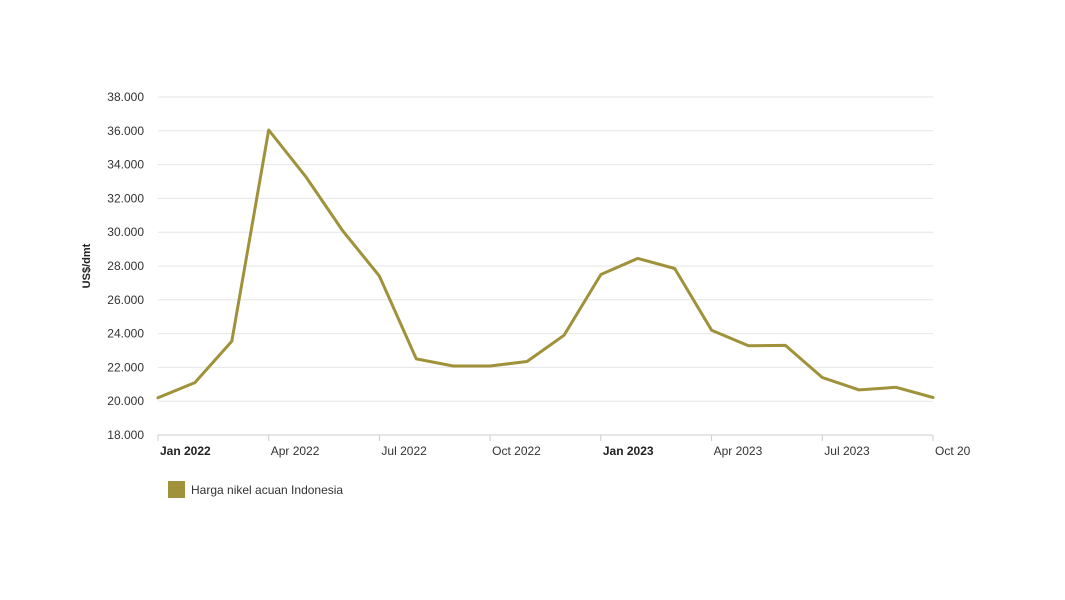  Describe the element at coordinates (87, 265) in the screenshot. I see `y-axis-label: US$/dmt` at that location.